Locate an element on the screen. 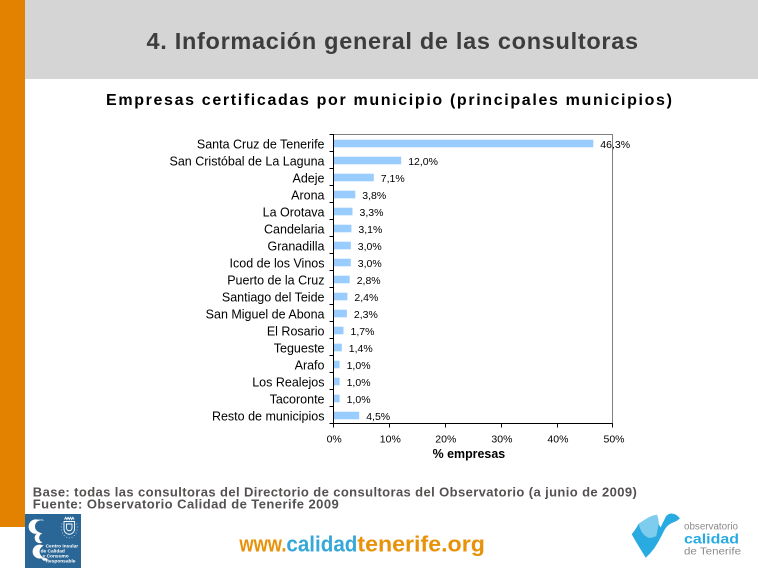 This screenshot has width=758, height=568. svg-text: 10% is located at coordinates (390, 440).